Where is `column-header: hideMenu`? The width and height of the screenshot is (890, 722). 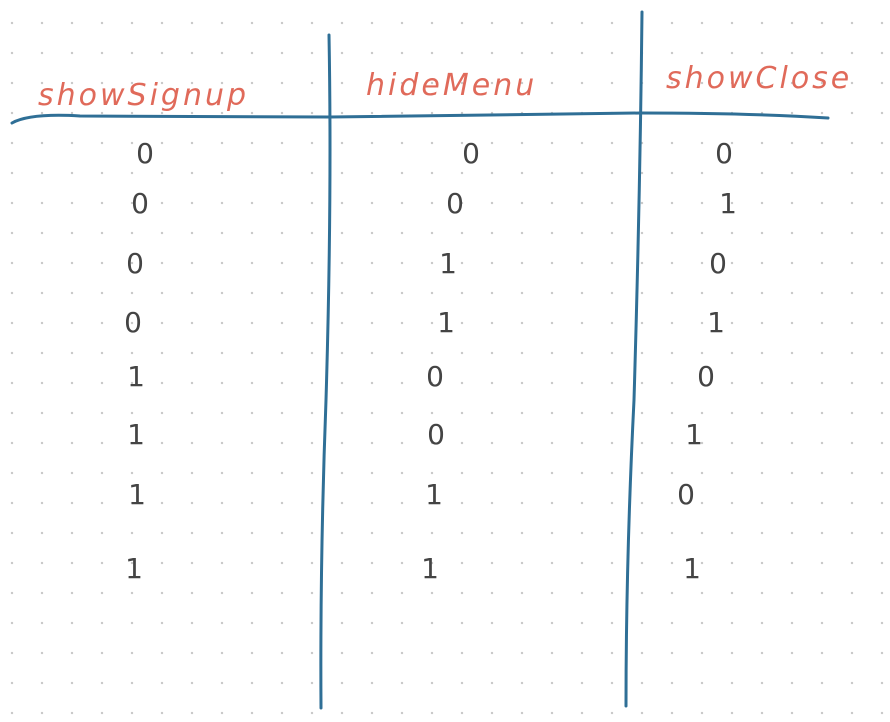
column-header: hideMenu is located at coordinates (451, 85).